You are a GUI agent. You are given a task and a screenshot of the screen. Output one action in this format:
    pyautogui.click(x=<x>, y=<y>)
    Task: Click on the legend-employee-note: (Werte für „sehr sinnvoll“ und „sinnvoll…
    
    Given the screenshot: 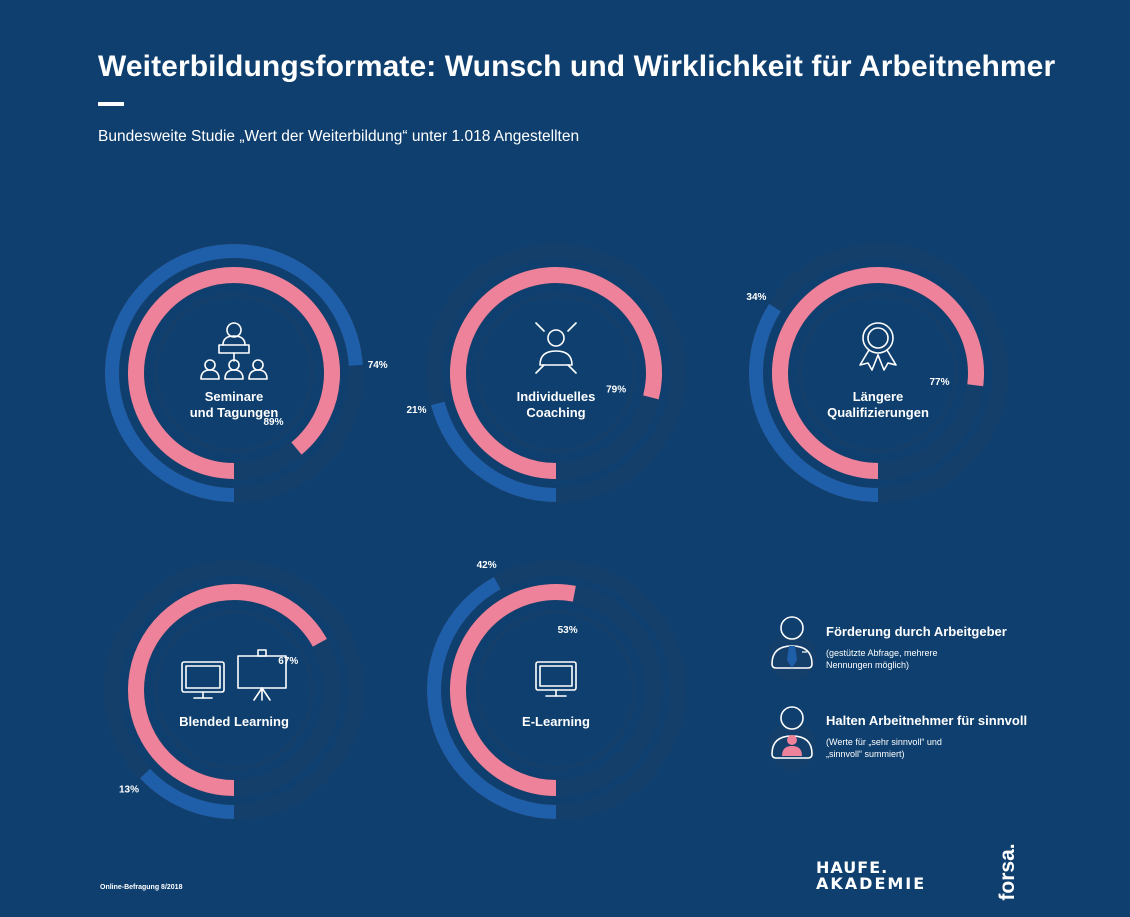 What is the action you would take?
    pyautogui.click(x=884, y=748)
    